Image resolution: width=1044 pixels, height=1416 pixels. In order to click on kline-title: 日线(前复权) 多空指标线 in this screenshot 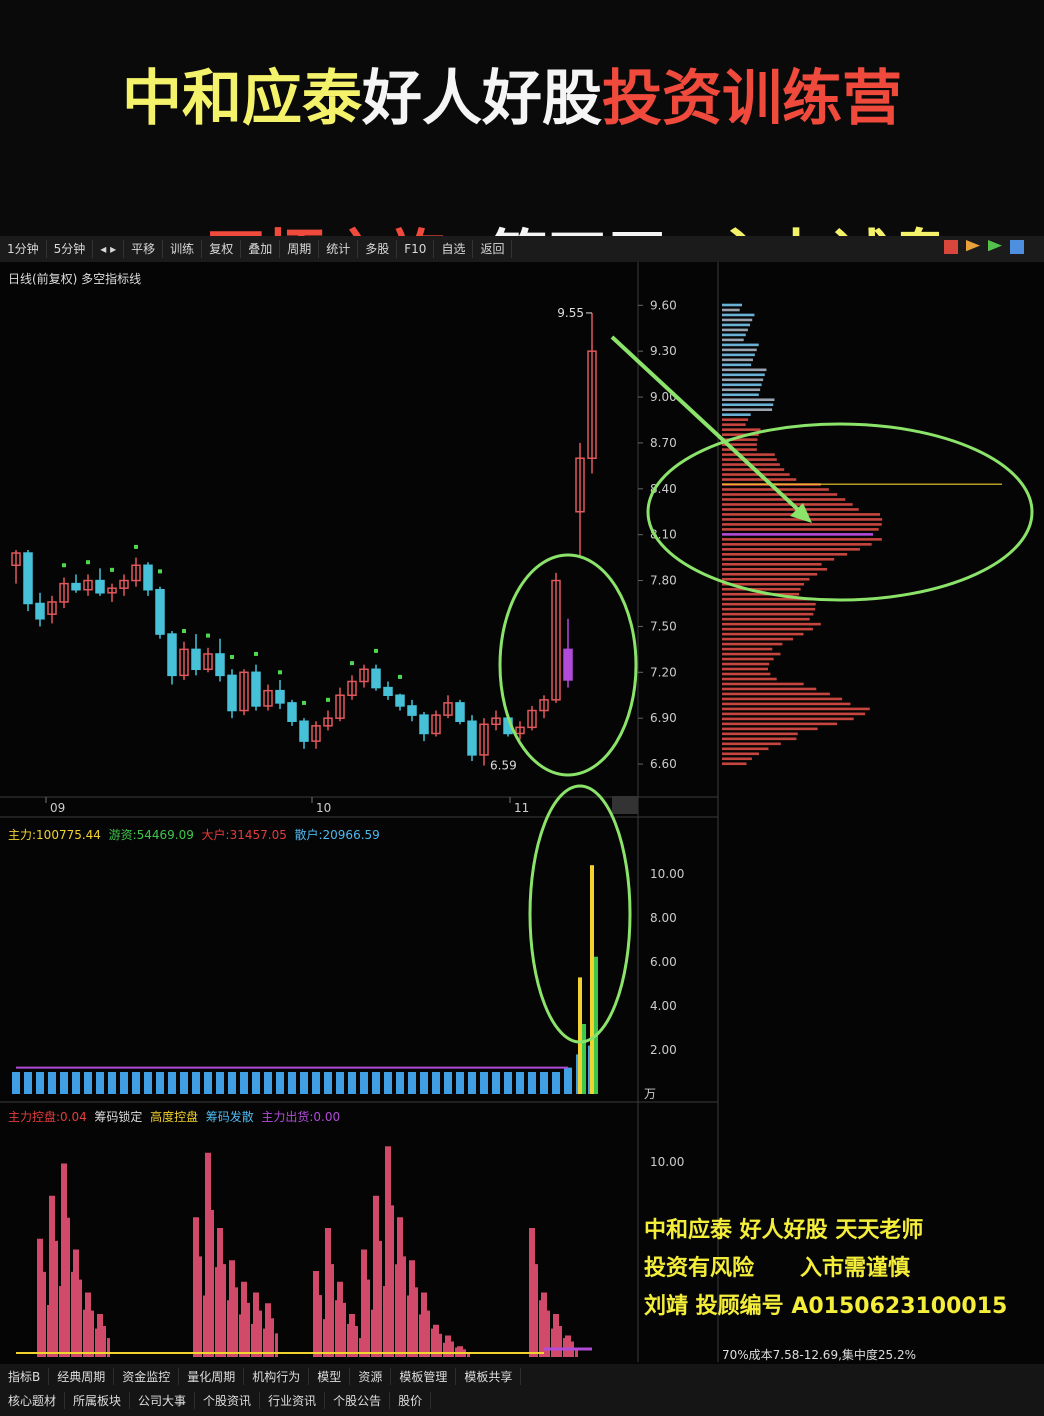, I will do `click(75, 279)`.